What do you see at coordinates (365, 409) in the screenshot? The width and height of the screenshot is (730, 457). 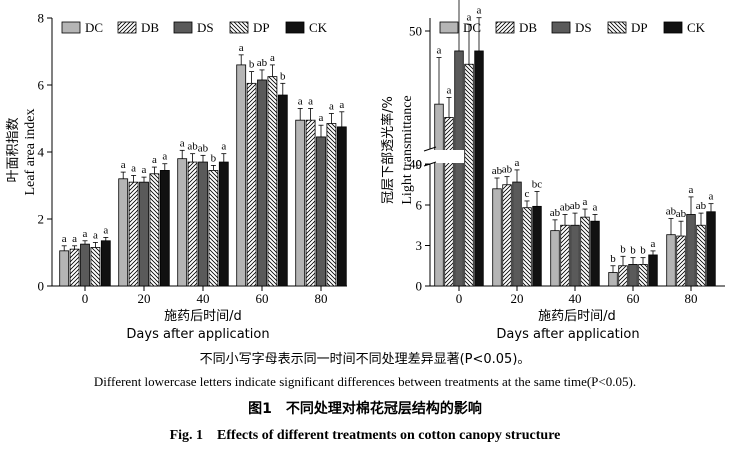 I see `figure-title-zh: 图1 不同处理对棉花冠层结构的影响` at bounding box center [365, 409].